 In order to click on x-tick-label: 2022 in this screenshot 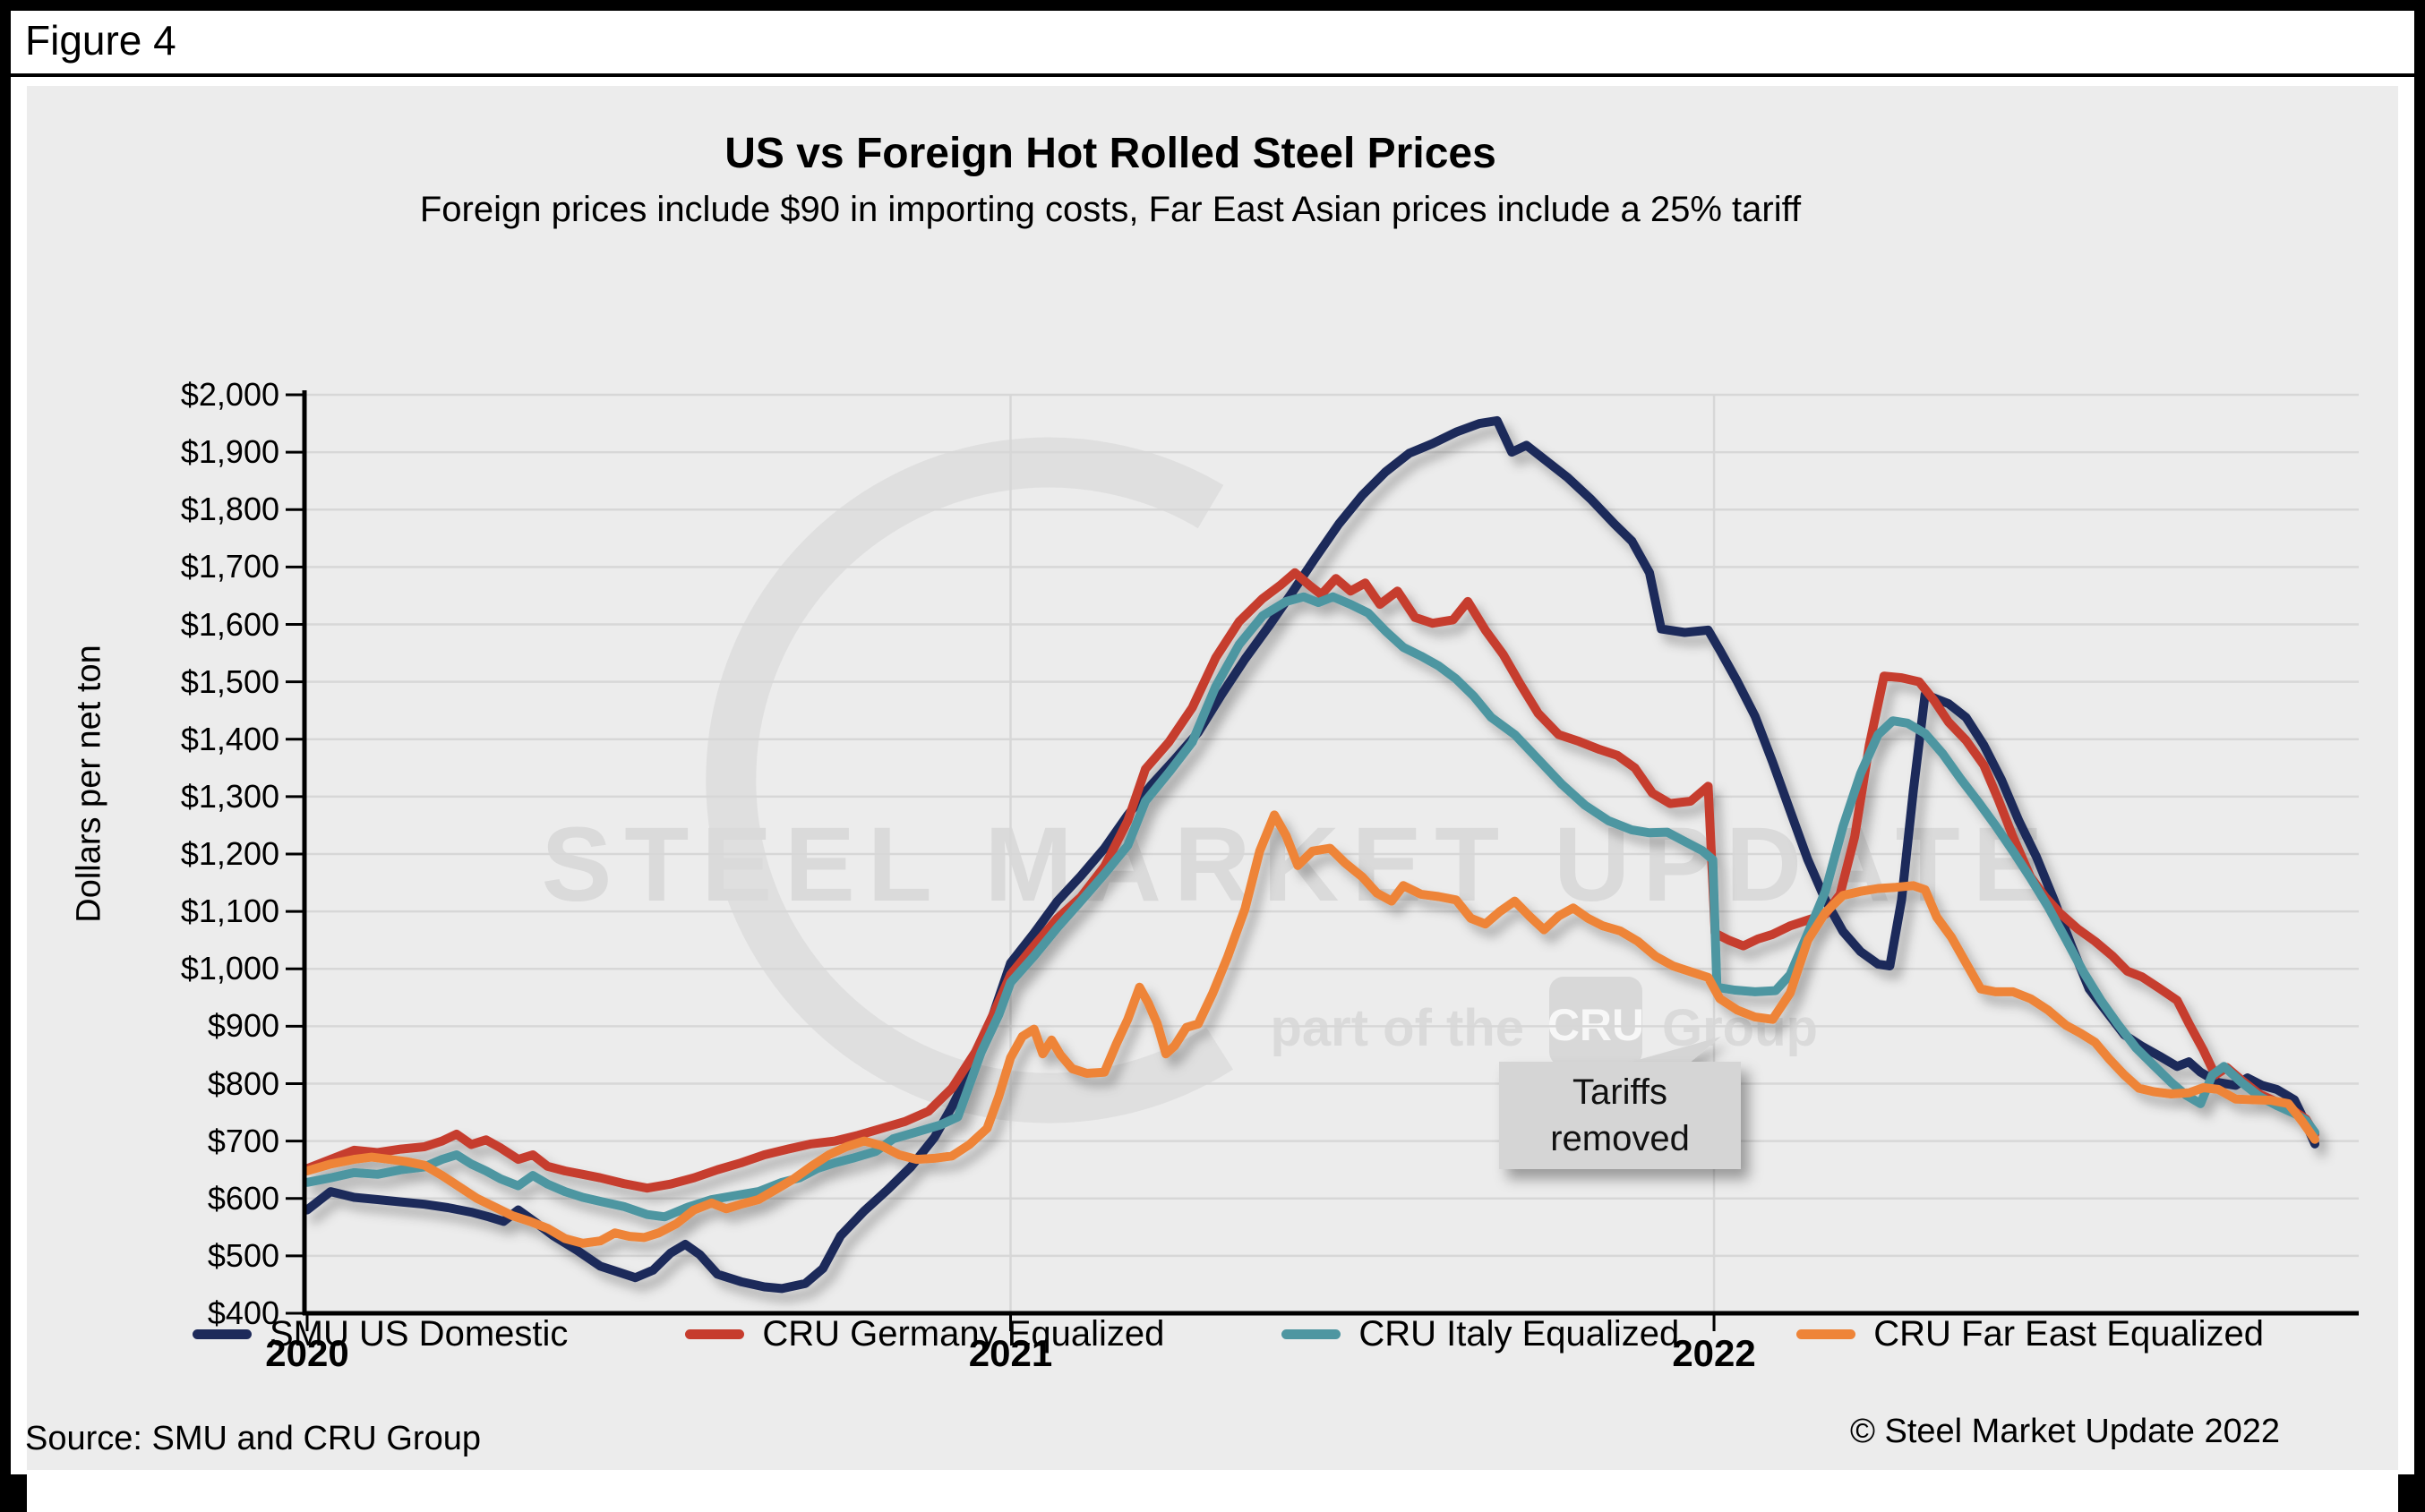, I will do `click(1714, 1353)`.